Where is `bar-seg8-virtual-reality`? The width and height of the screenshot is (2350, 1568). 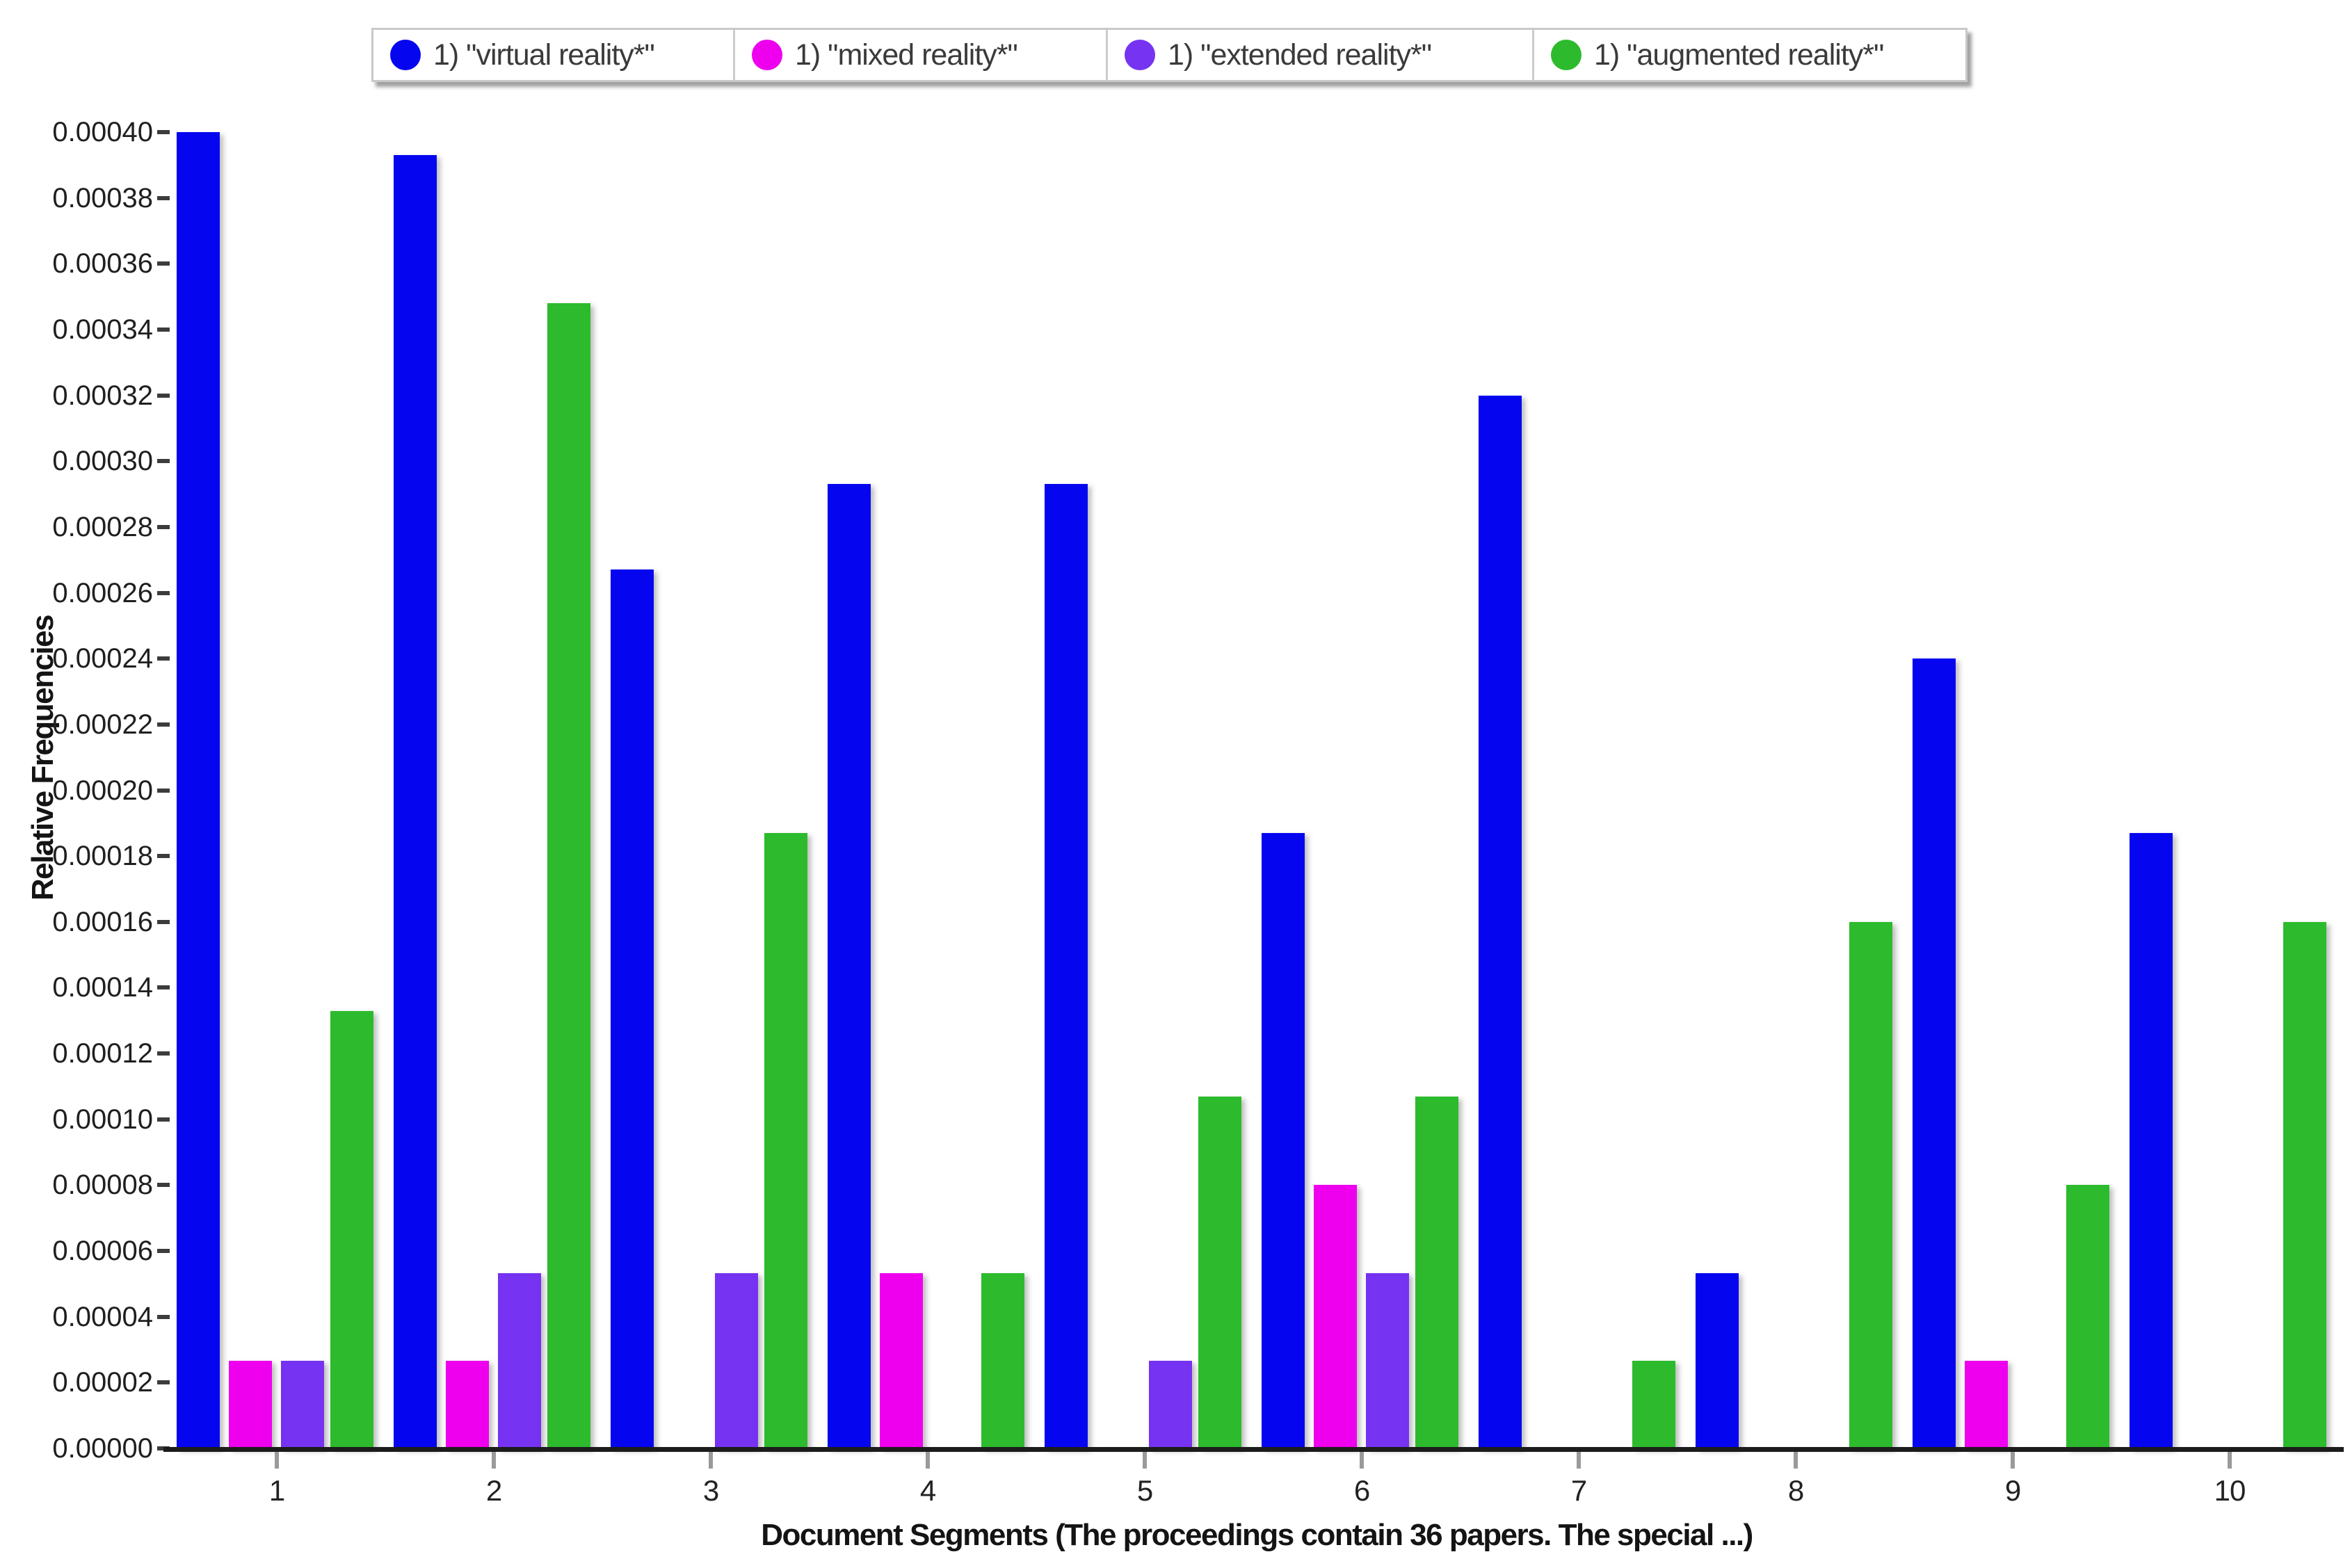 bar-seg8-virtual-reality is located at coordinates (1718, 1360).